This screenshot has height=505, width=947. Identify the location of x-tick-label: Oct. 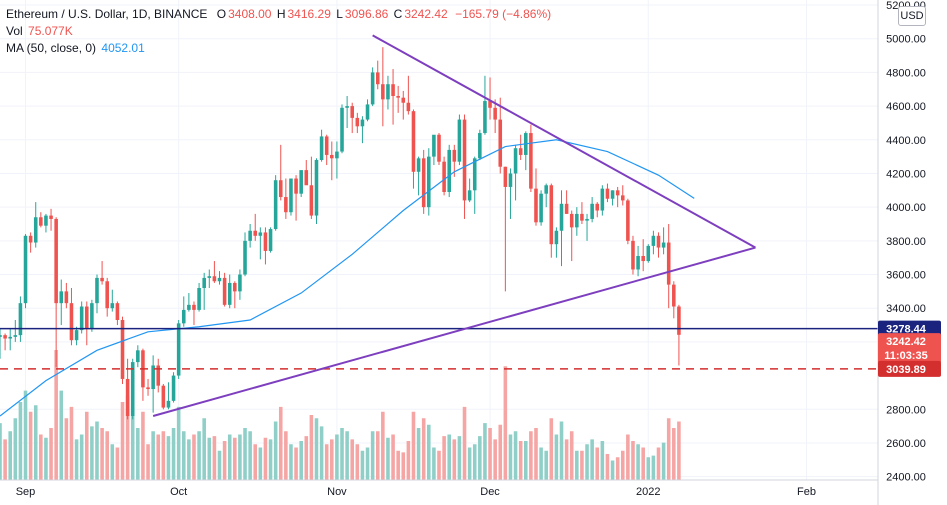
(178, 492).